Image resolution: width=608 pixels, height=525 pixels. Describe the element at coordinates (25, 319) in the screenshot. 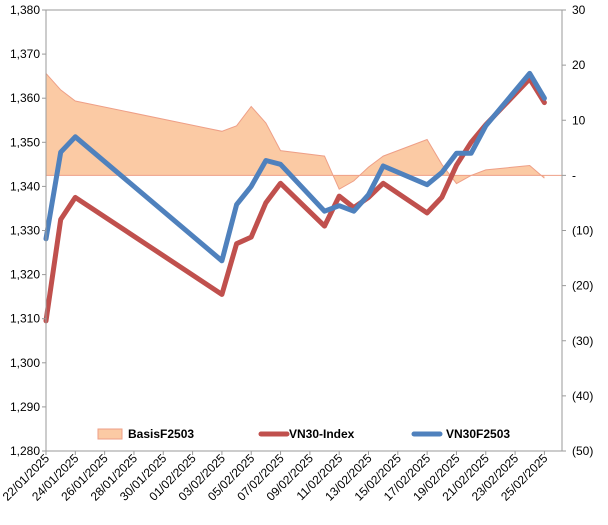

I see `left-axis-tick-label: 1,310` at that location.